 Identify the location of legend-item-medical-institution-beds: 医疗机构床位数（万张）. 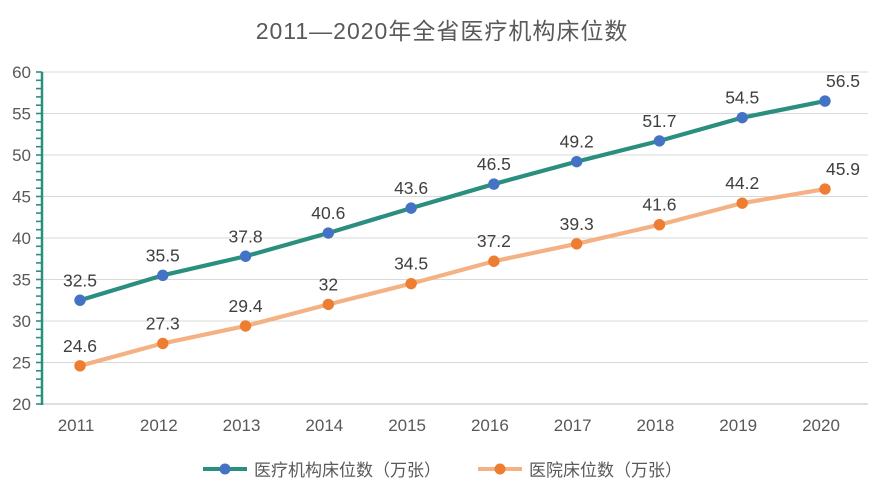
(321, 468).